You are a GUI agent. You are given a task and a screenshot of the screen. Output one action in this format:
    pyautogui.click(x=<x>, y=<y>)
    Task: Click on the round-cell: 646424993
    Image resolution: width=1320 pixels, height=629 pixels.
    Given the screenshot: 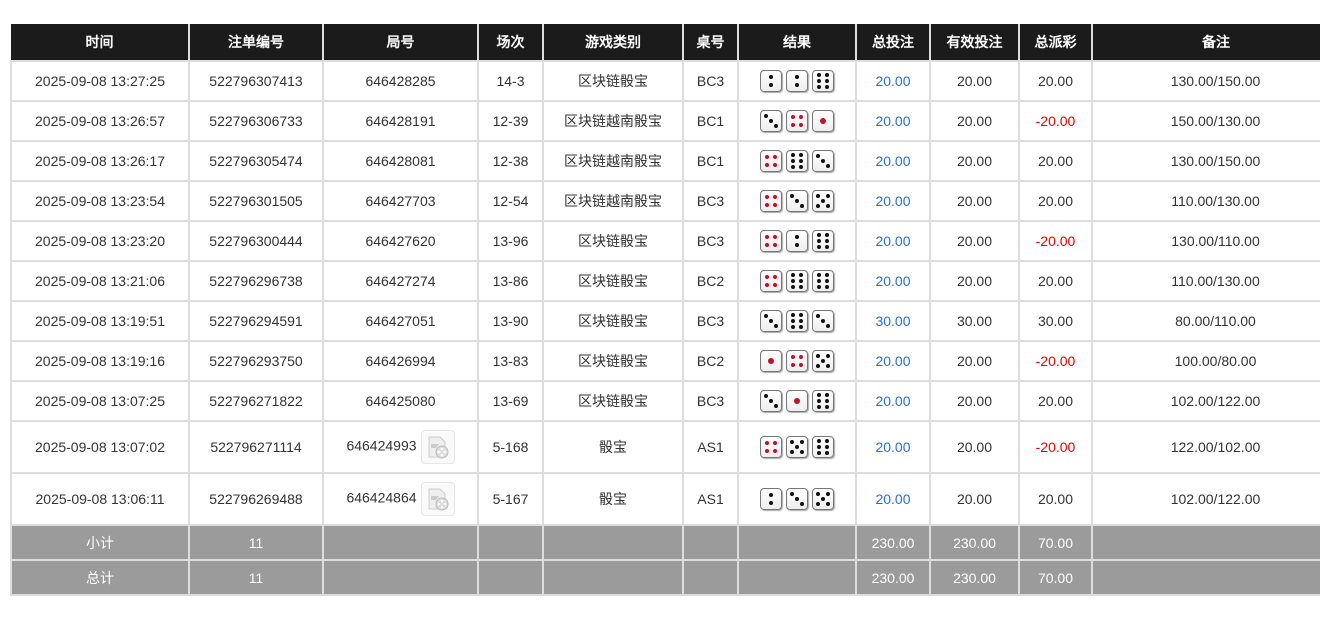 What is the action you would take?
    pyautogui.click(x=400, y=447)
    